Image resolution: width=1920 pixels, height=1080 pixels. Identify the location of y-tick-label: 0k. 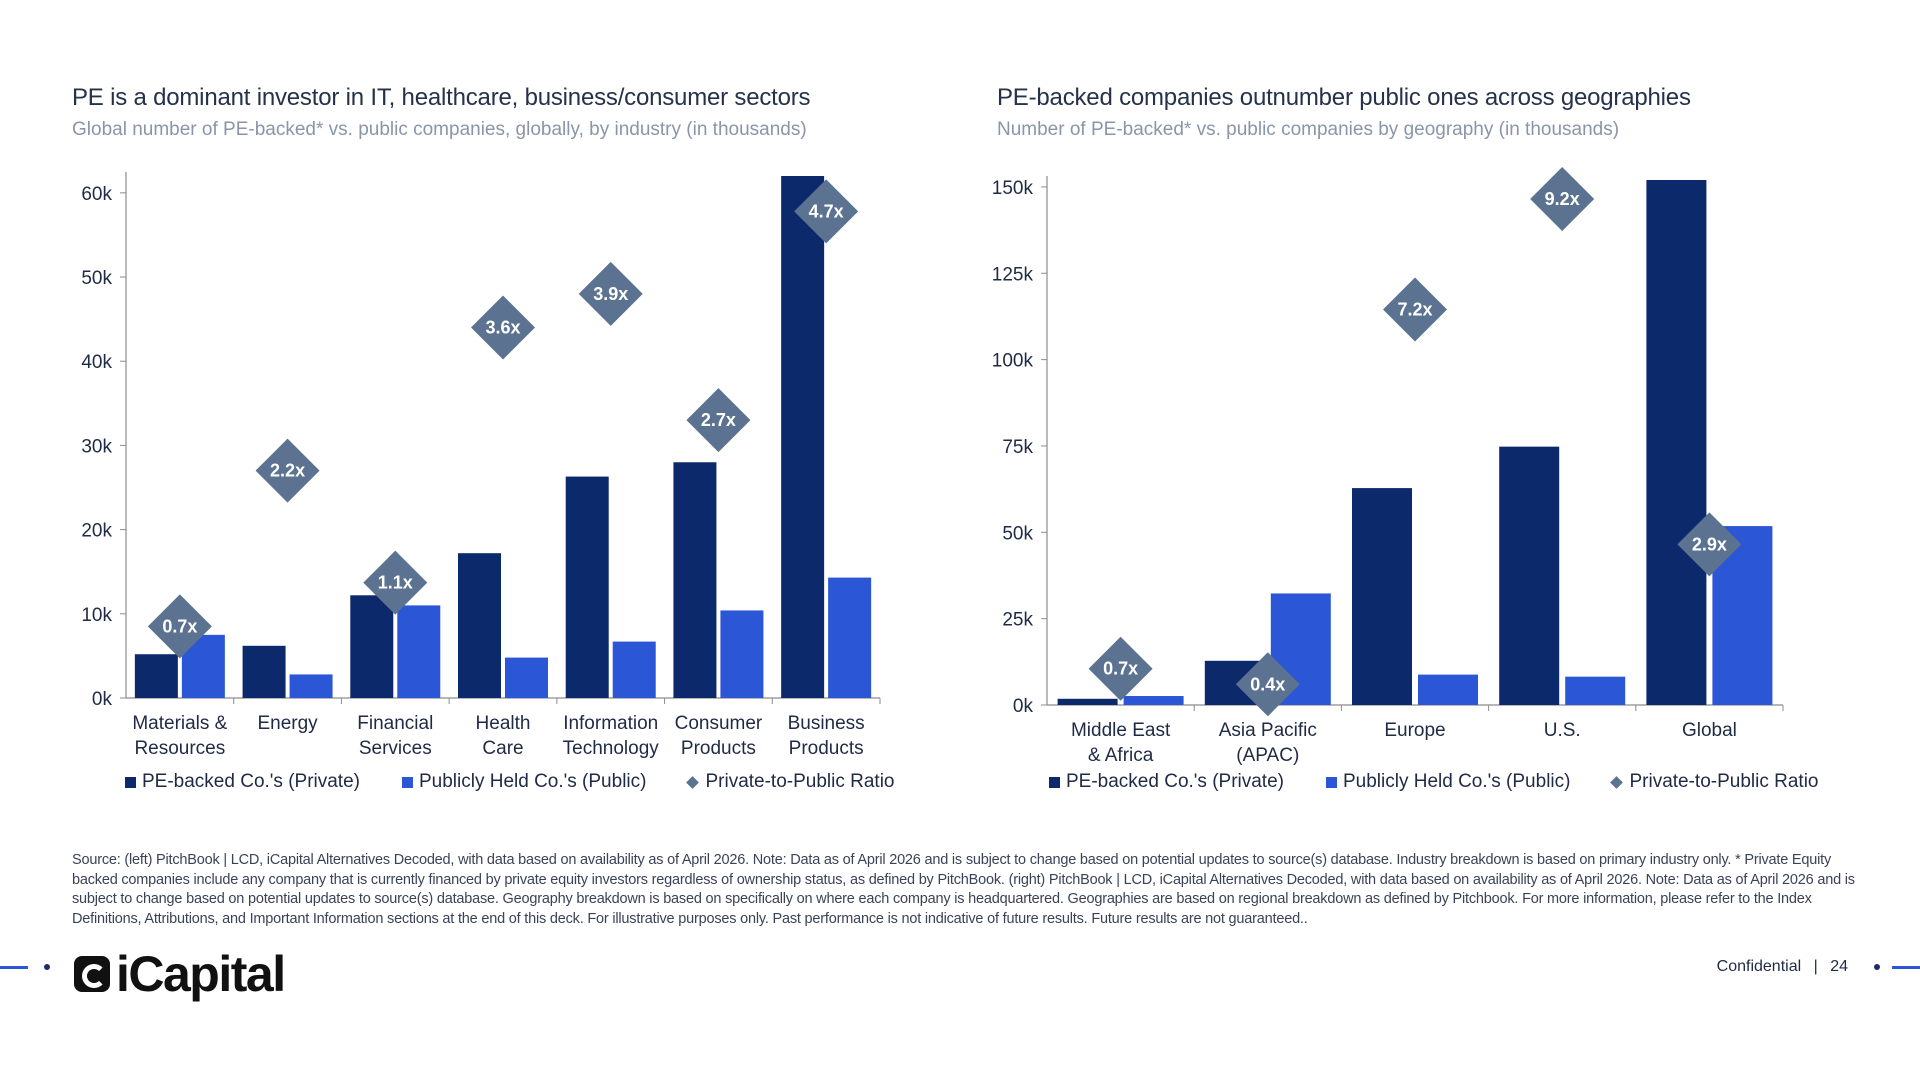
(102, 699).